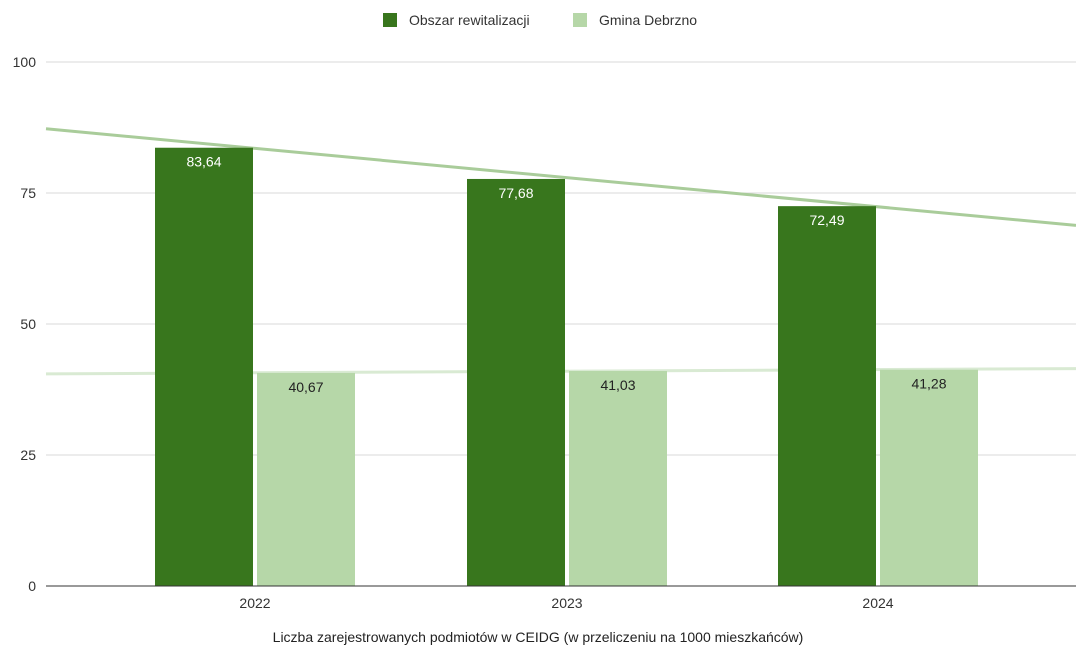  Describe the element at coordinates (540, 20) in the screenshot. I see `chart-legend: Obszar rewitalizacji Gmina Debrzno` at that location.